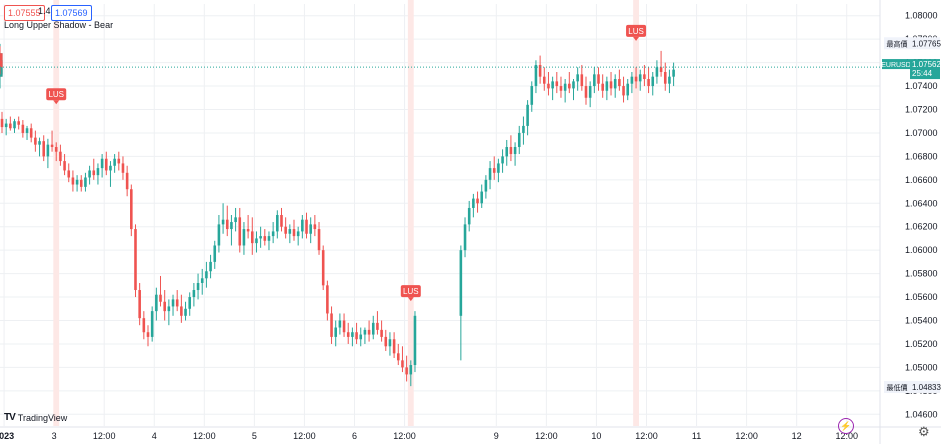 The width and height of the screenshot is (941, 444). I want to click on x-tick-label: 9, so click(496, 436).